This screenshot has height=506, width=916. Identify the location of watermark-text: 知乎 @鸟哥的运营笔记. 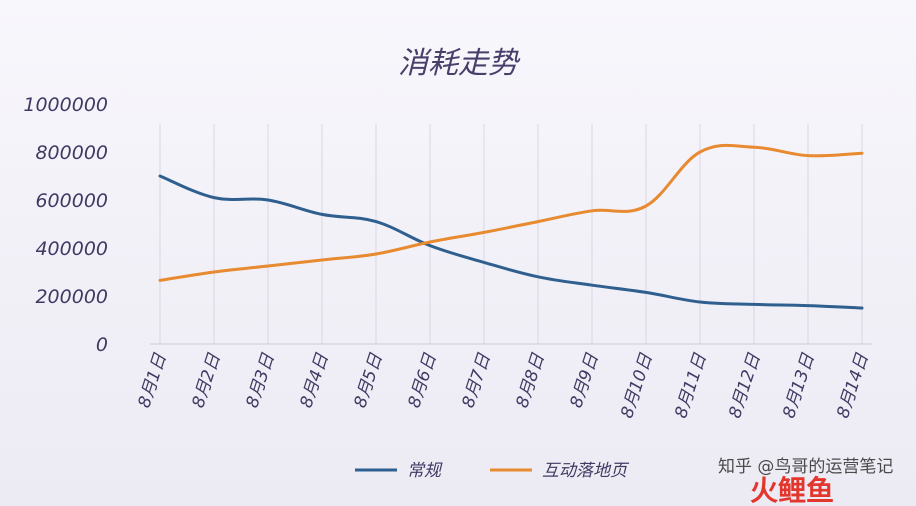
(805, 467).